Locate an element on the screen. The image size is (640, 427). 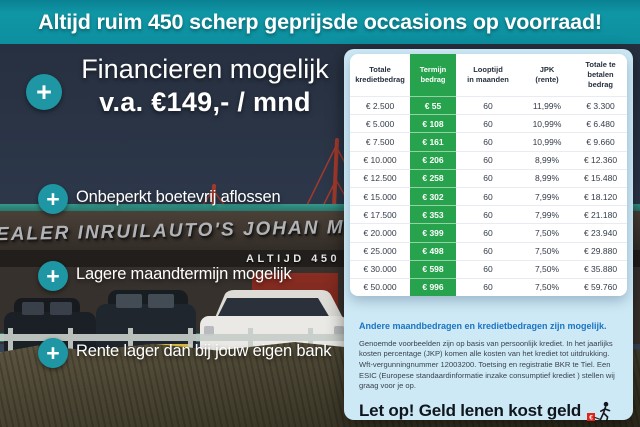
table-cell: € 498 is located at coordinates (433, 250).